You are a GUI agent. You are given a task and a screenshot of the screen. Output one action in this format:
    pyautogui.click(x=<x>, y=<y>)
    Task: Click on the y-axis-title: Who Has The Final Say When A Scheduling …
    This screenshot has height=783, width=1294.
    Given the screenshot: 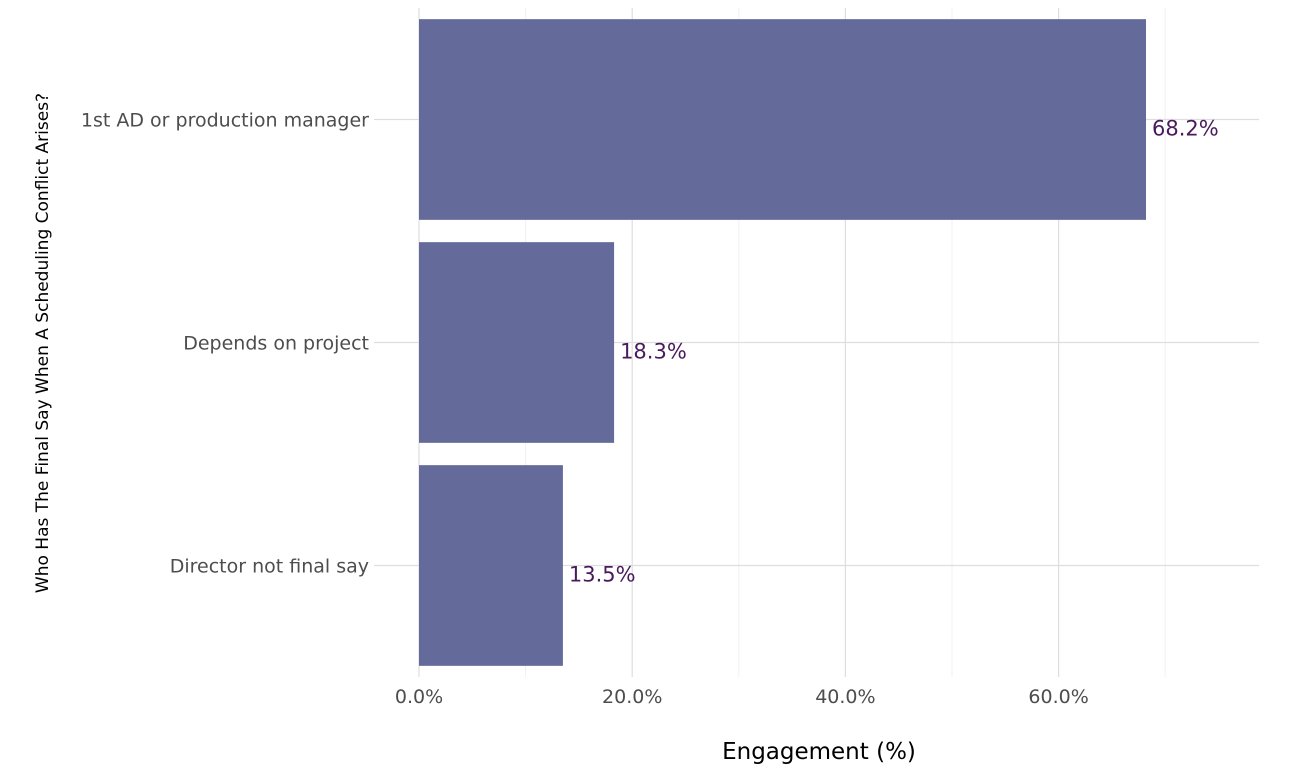 What is the action you would take?
    pyautogui.click(x=43, y=343)
    